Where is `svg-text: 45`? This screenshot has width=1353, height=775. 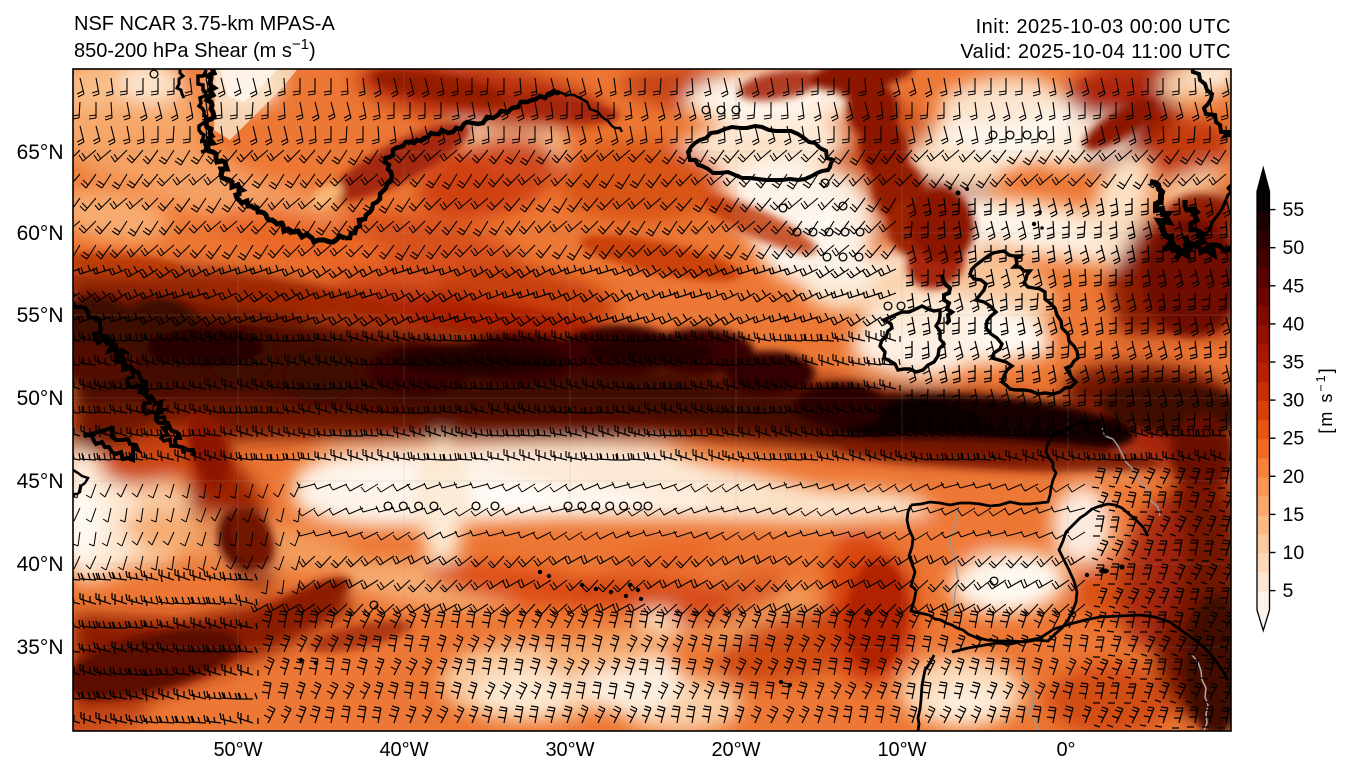 svg-text: 45 is located at coordinates (1294, 286).